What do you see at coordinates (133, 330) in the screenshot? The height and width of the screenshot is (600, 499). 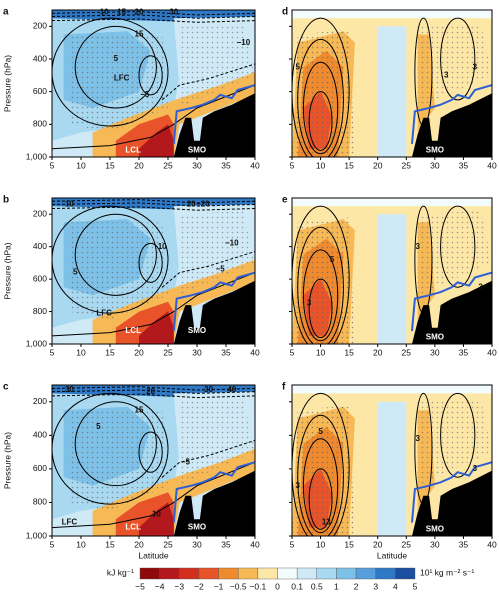 I see `annotation: LCL` at bounding box center [133, 330].